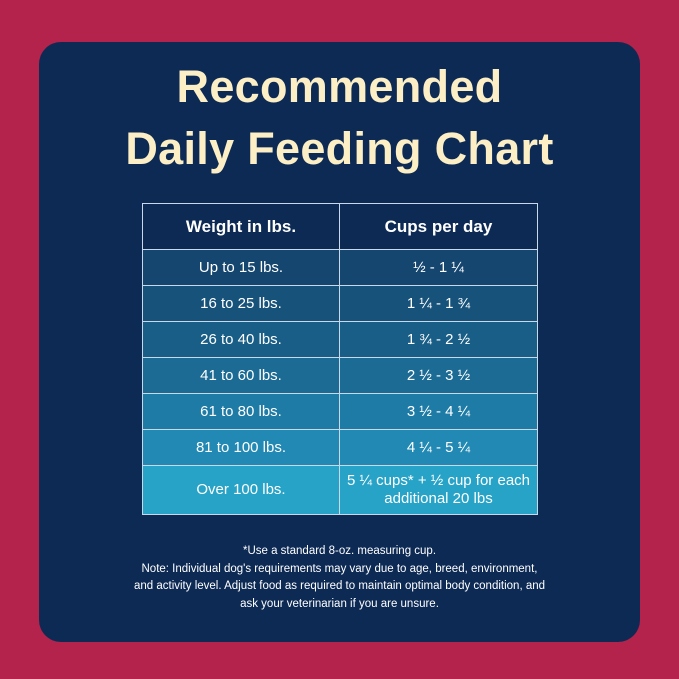 Image resolution: width=679 pixels, height=679 pixels. What do you see at coordinates (339, 551) in the screenshot?
I see `footnote-line: *Use a standard 8-oz. measuring cup.` at bounding box center [339, 551].